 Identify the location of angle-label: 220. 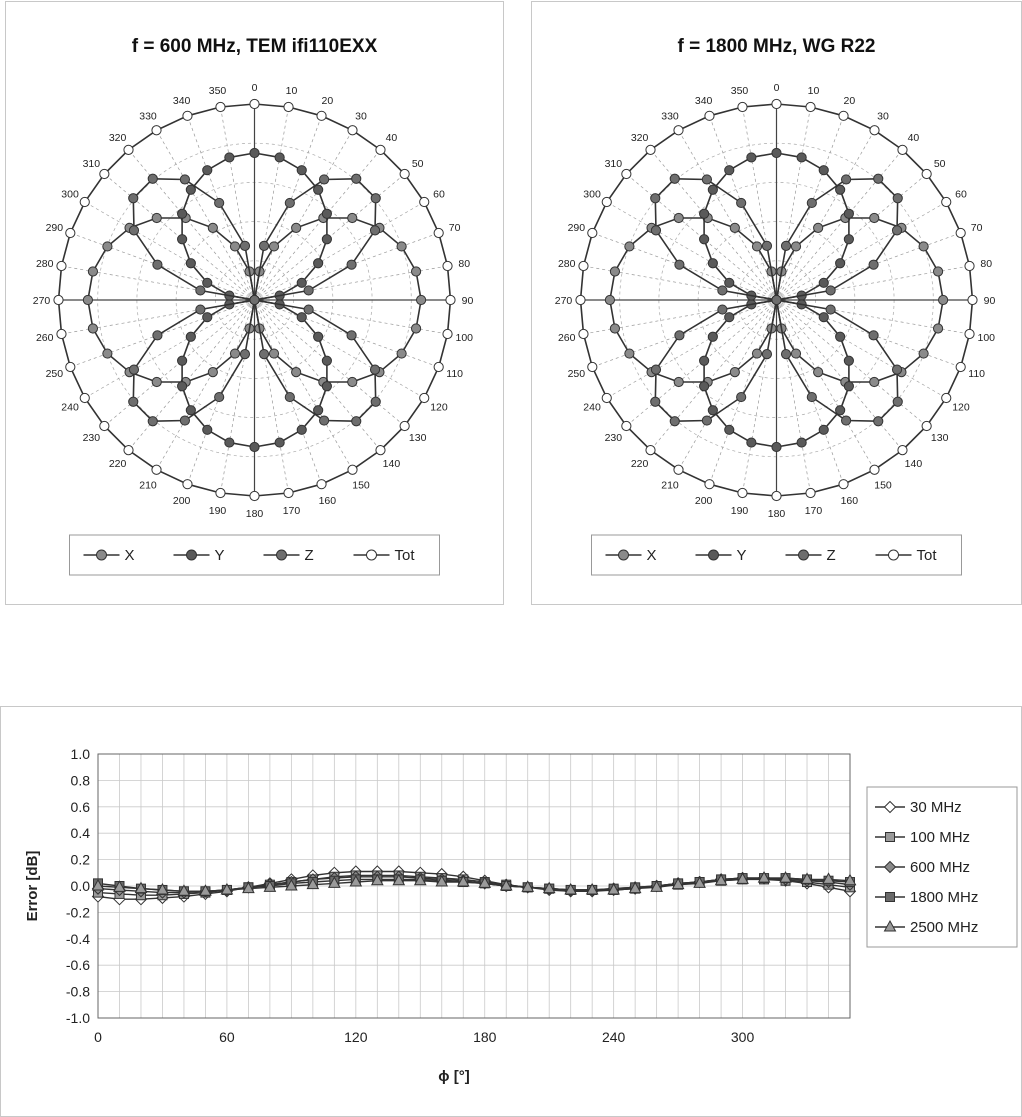
(640, 464).